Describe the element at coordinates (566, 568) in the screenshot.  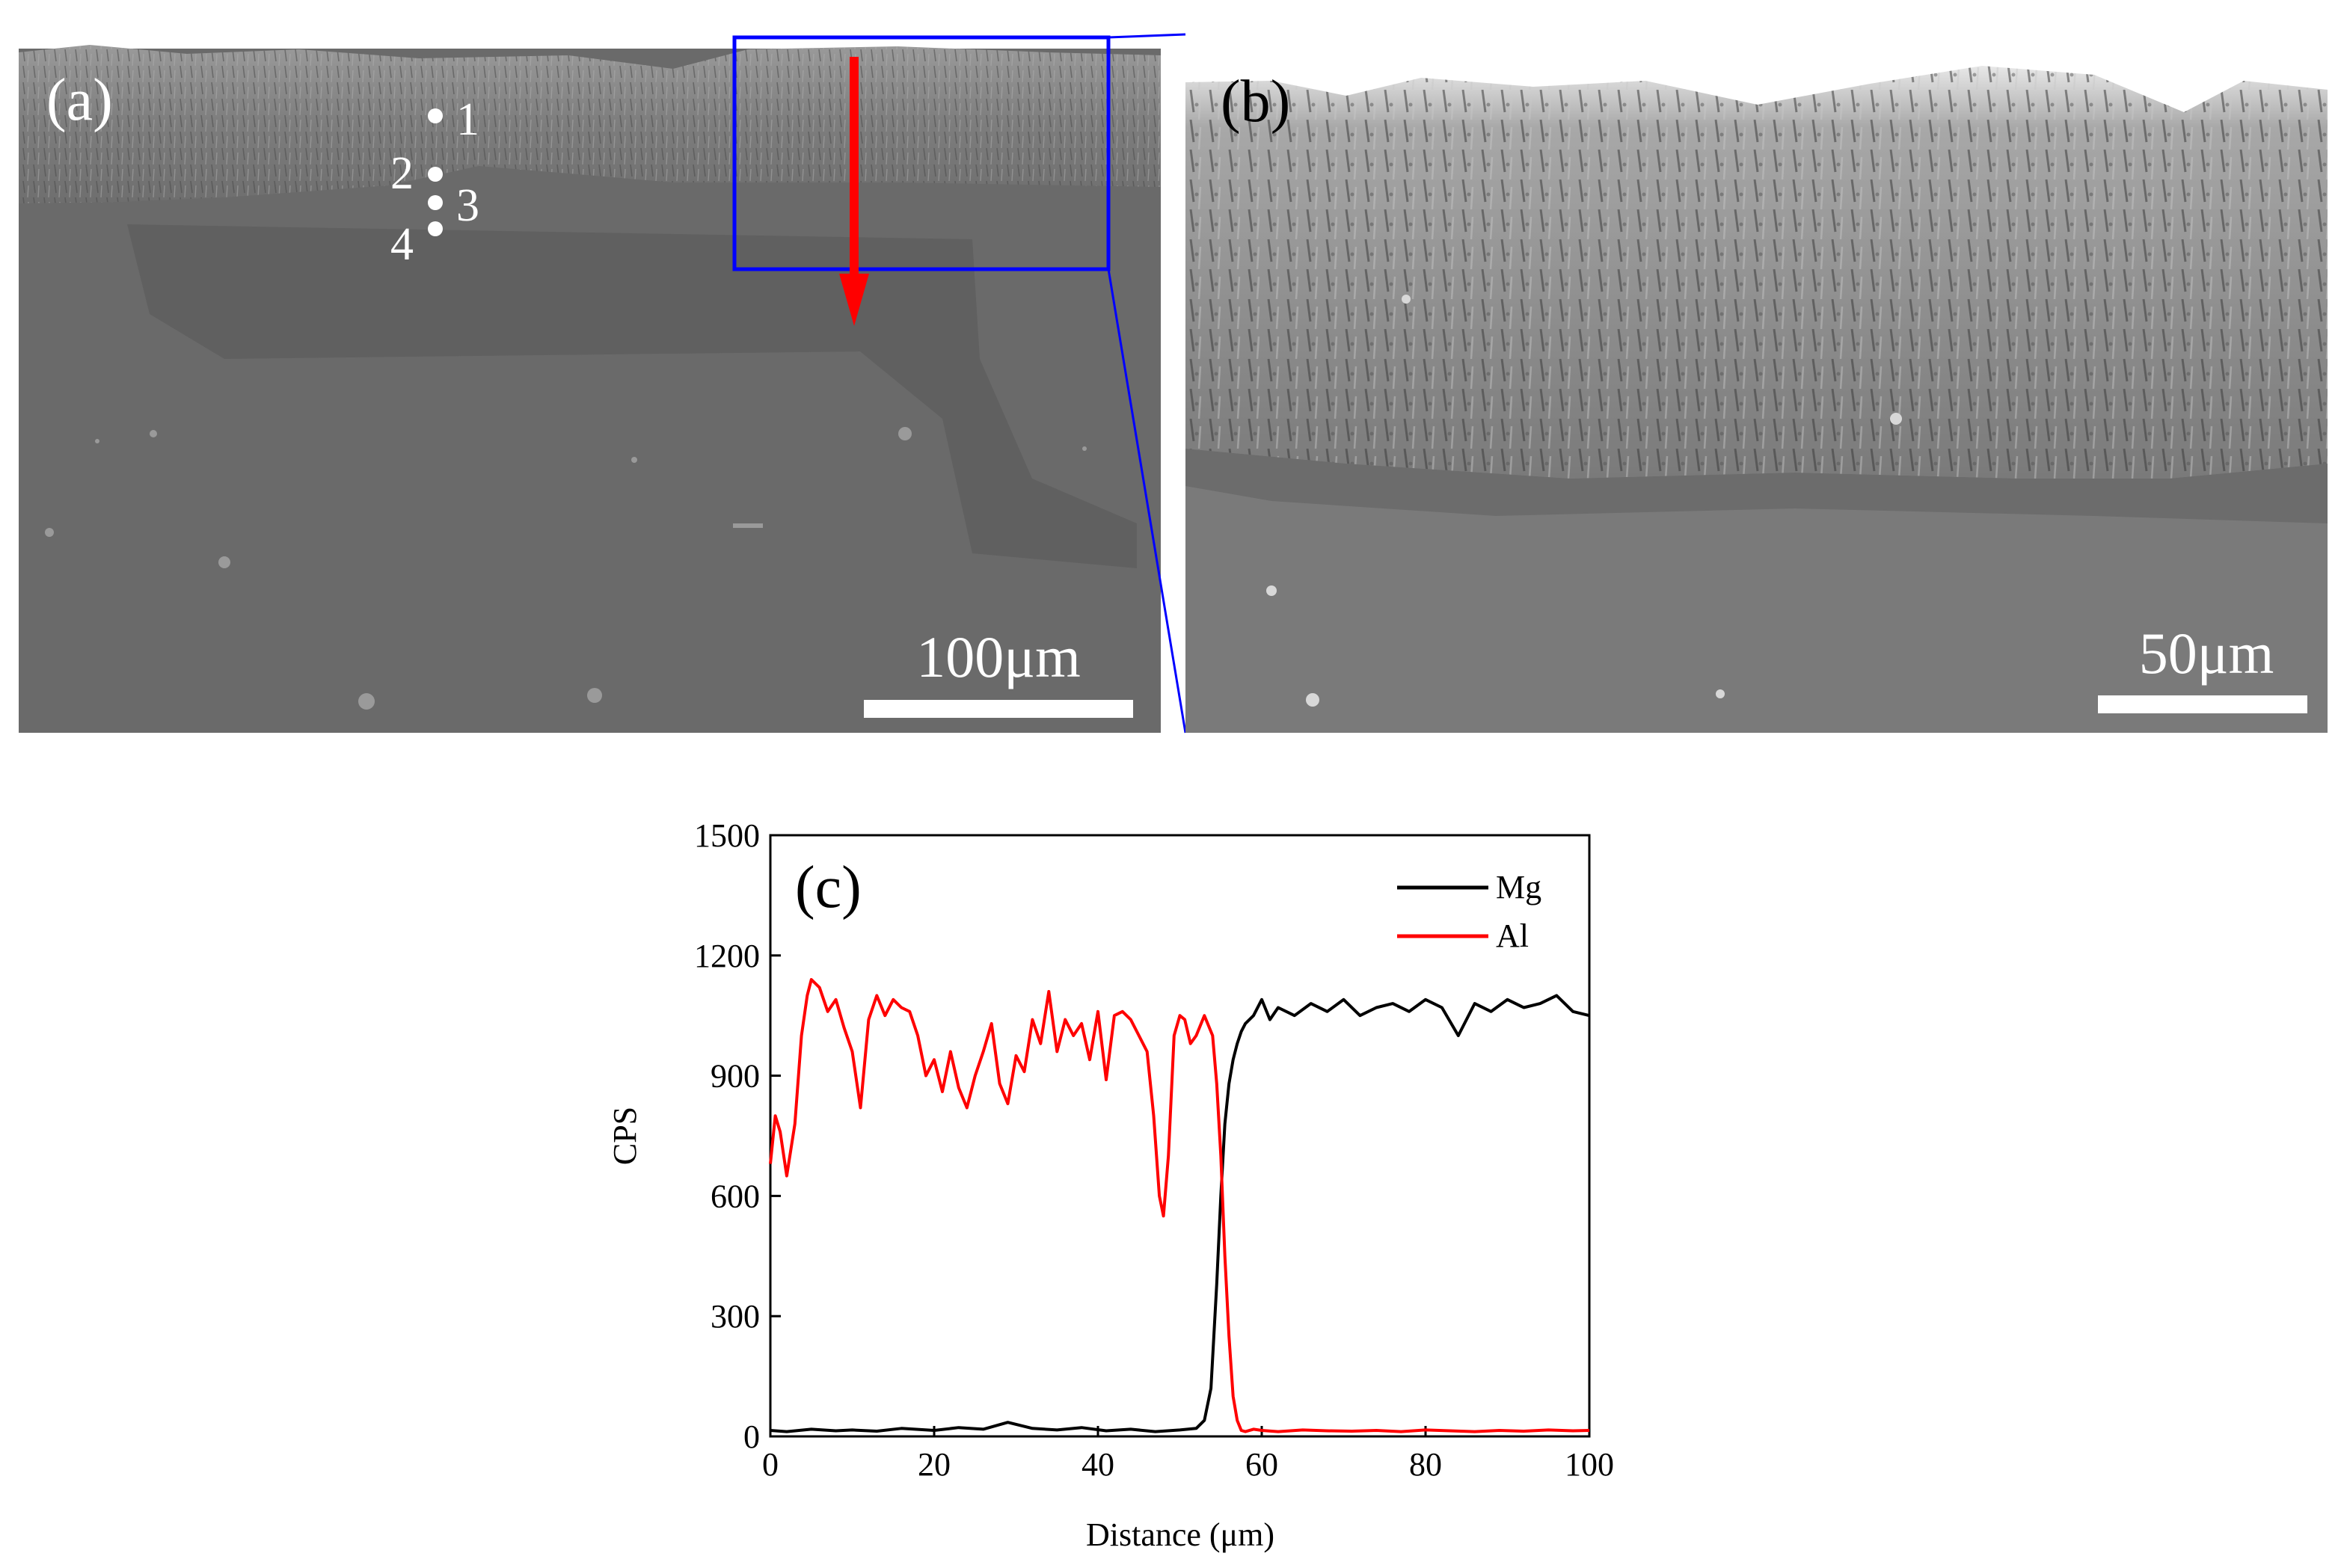
I see `panel-a-specks` at that location.